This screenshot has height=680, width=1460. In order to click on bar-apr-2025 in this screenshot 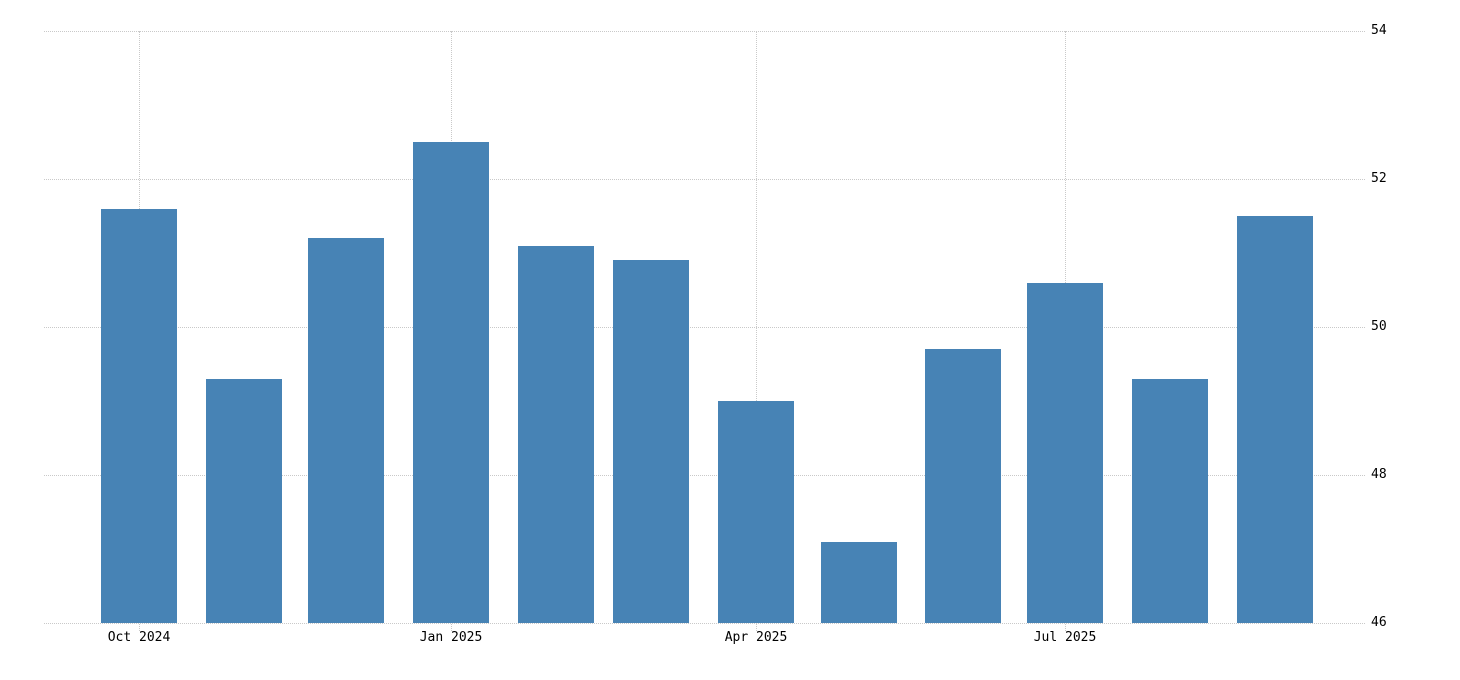, I will do `click(756, 512)`.